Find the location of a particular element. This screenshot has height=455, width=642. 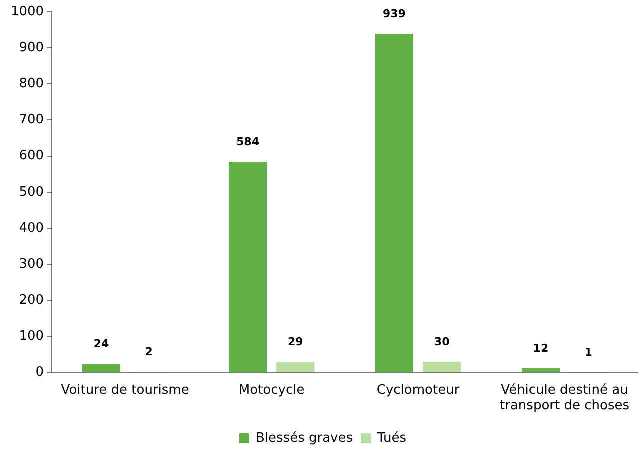

data-label: 29 is located at coordinates (296, 342).